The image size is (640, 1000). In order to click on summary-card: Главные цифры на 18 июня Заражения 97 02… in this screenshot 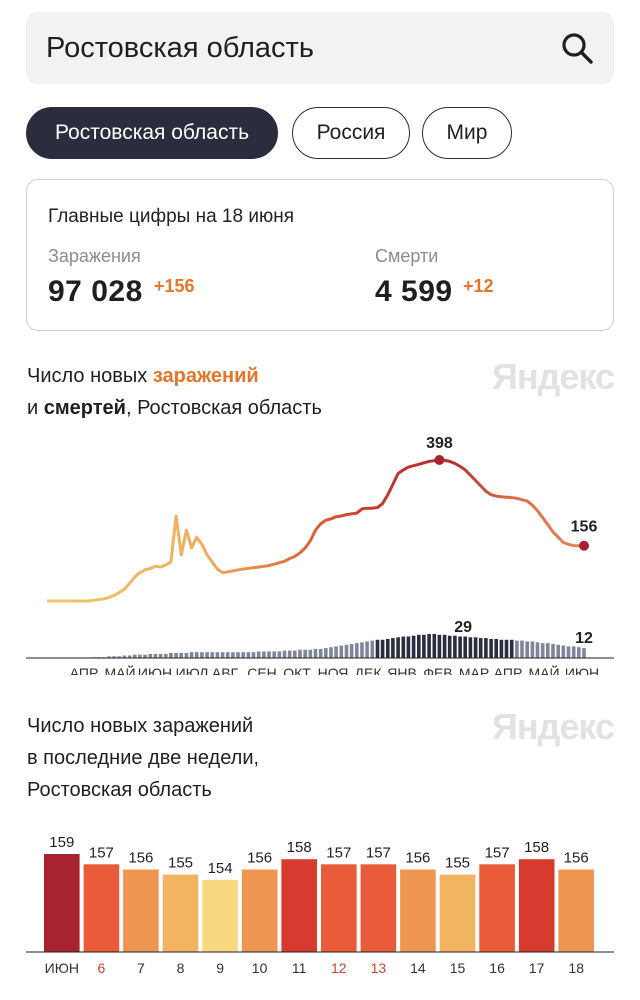, I will do `click(320, 255)`.